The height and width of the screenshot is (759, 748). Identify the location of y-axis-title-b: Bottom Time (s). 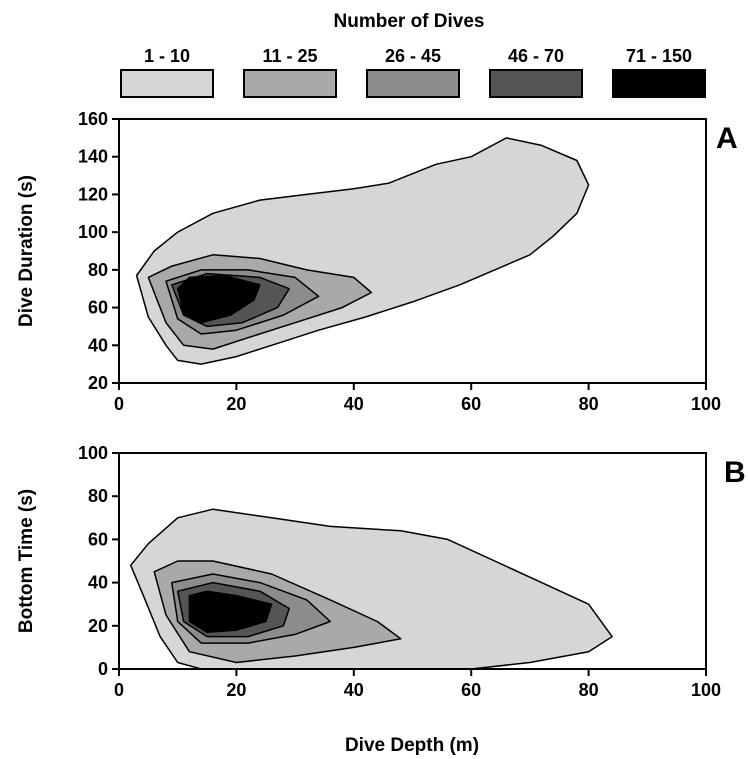
(26, 561).